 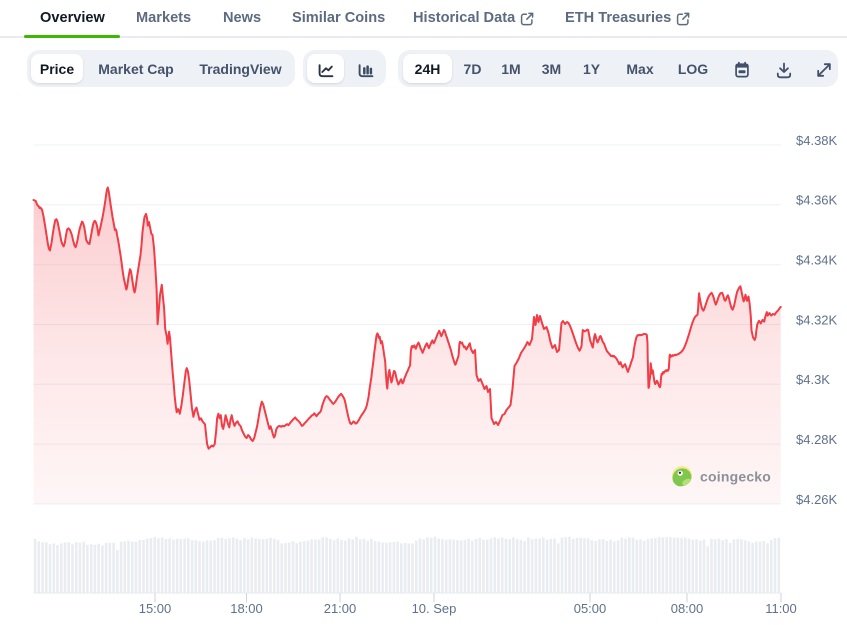 What do you see at coordinates (781, 608) in the screenshot?
I see `svg-text: 11:00` at bounding box center [781, 608].